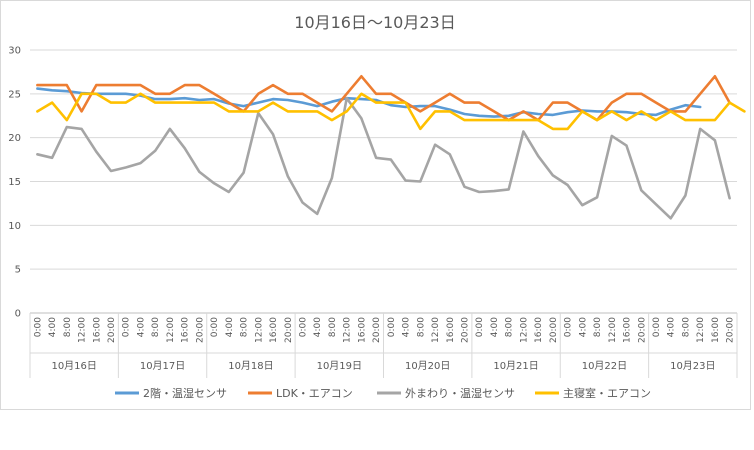 Image resolution: width=754 pixels, height=450 pixels. What do you see at coordinates (383, 393) in the screenshot?
I see `legend: 2階・温湿センサ LDK・エアコン 外まわり・温湿センサ 主寝室・エアコン` at bounding box center [383, 393].